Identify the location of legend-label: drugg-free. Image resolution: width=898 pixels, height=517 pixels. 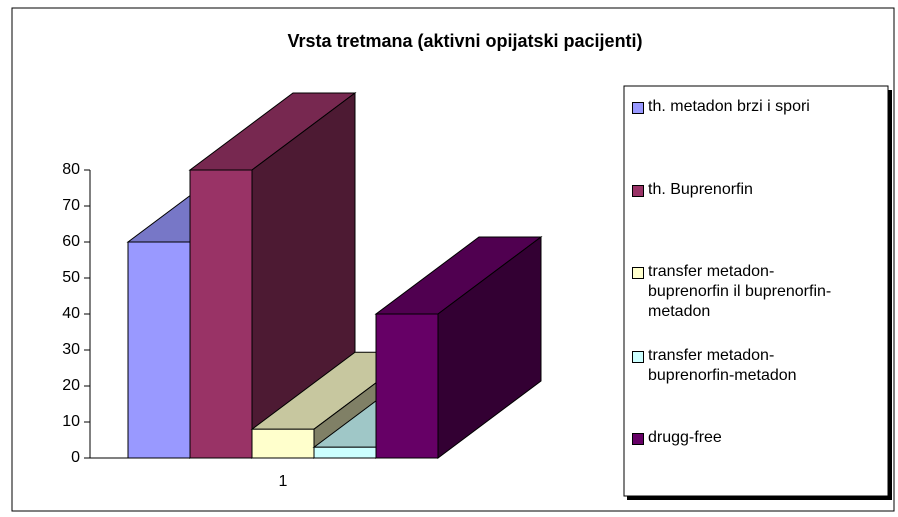
(685, 437).